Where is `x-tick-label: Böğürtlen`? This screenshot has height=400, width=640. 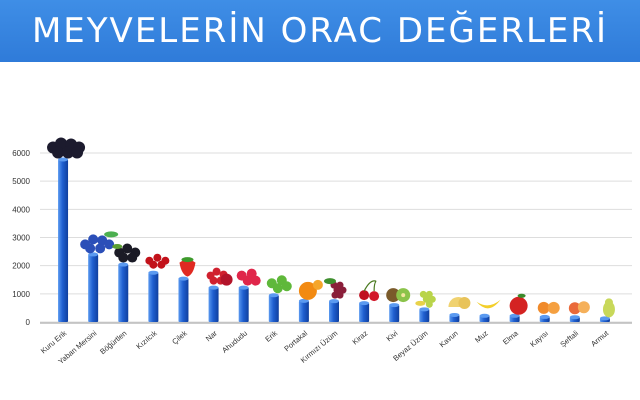 x-tick-label: Böğürtlen is located at coordinates (113, 343).